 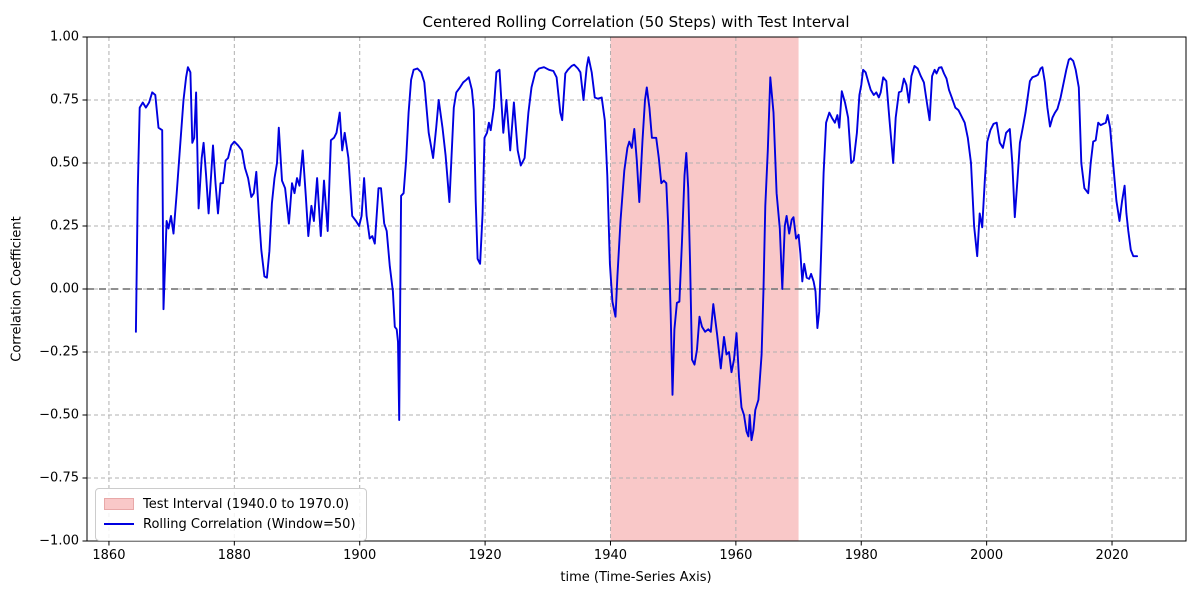 I want to click on x-tick-label: 1860, so click(x=109, y=555).